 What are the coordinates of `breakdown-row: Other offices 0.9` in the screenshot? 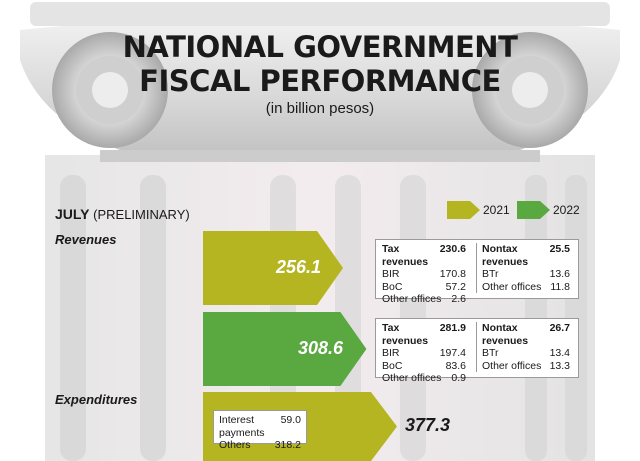 It's located at (424, 378).